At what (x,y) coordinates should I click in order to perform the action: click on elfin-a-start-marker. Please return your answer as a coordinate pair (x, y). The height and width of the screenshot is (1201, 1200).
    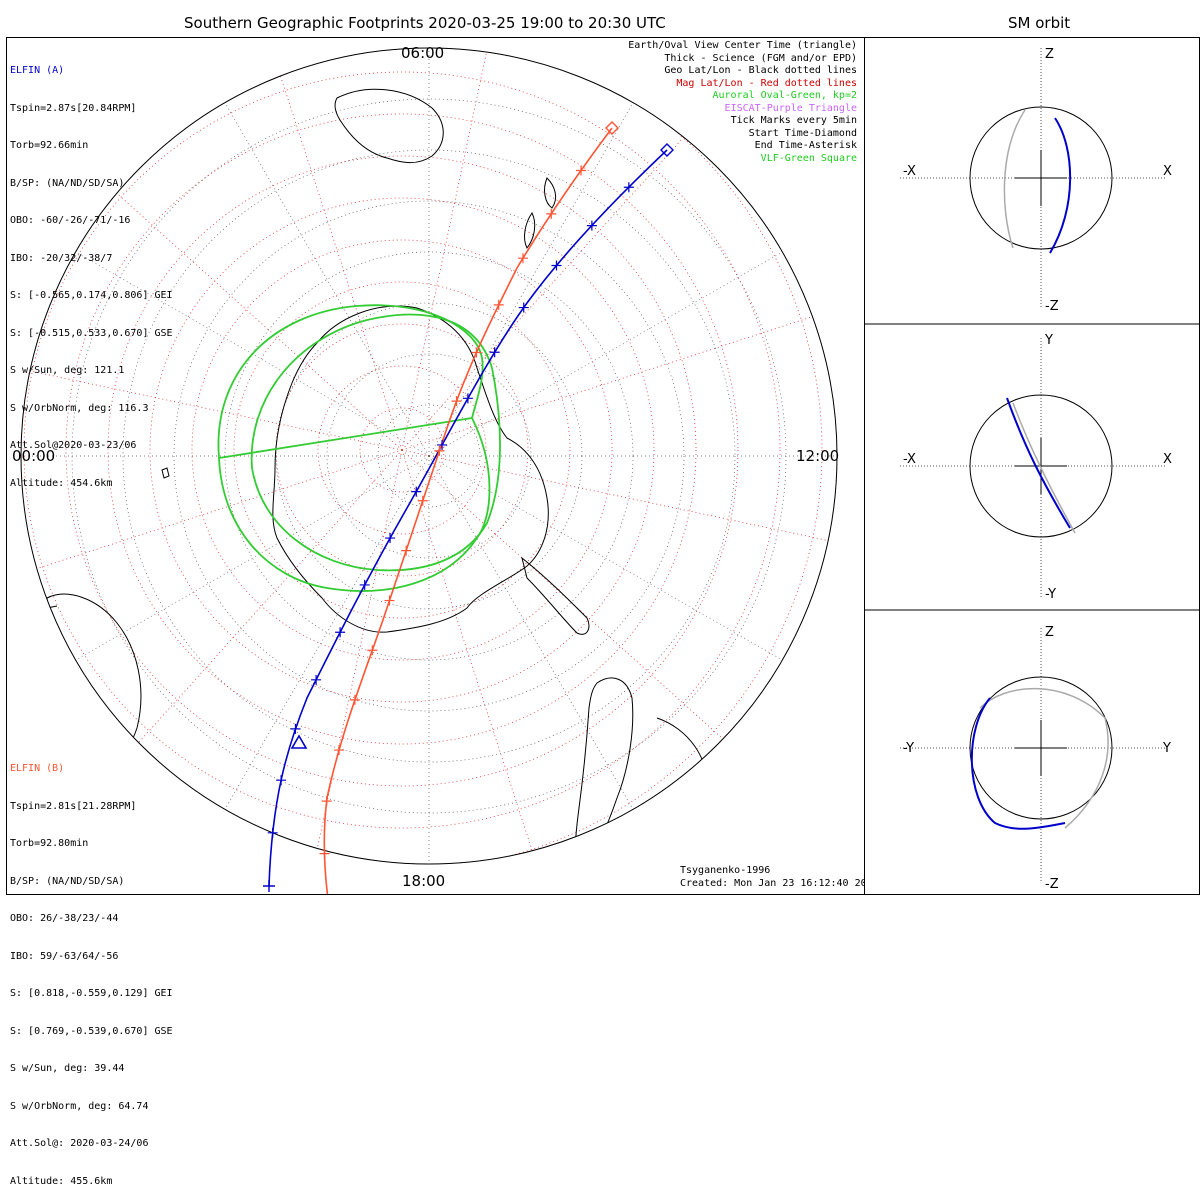
    Looking at the image, I should click on (667, 150).